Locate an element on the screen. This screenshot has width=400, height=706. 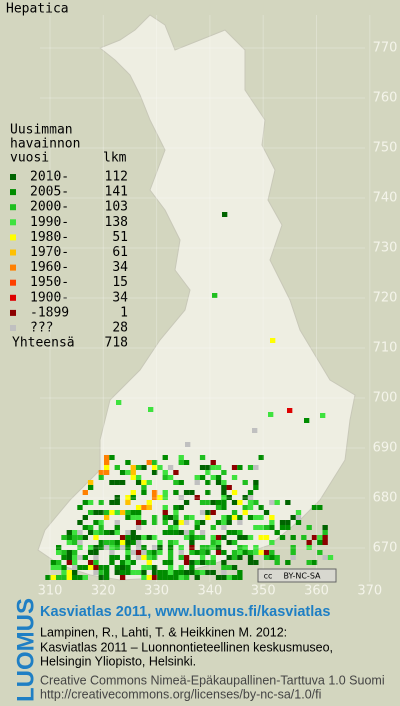
legend-count: 51 is located at coordinates (120, 237).